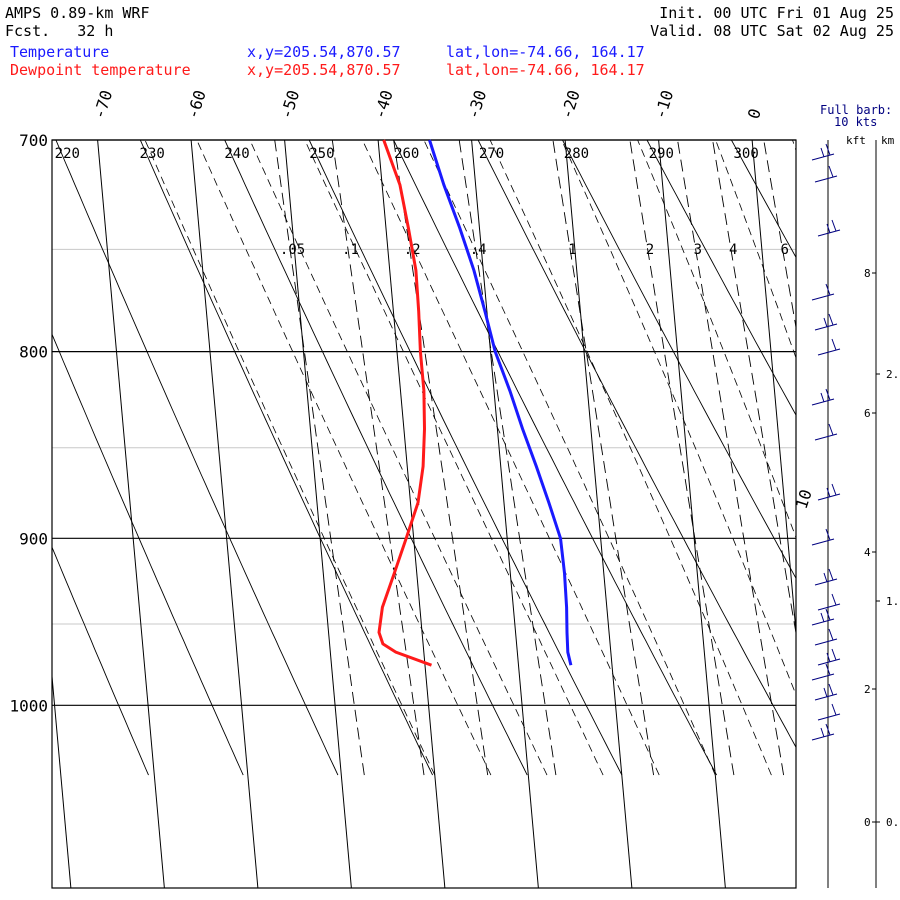  I want to click on mixing-ratio-label: 1, so click(572, 250).